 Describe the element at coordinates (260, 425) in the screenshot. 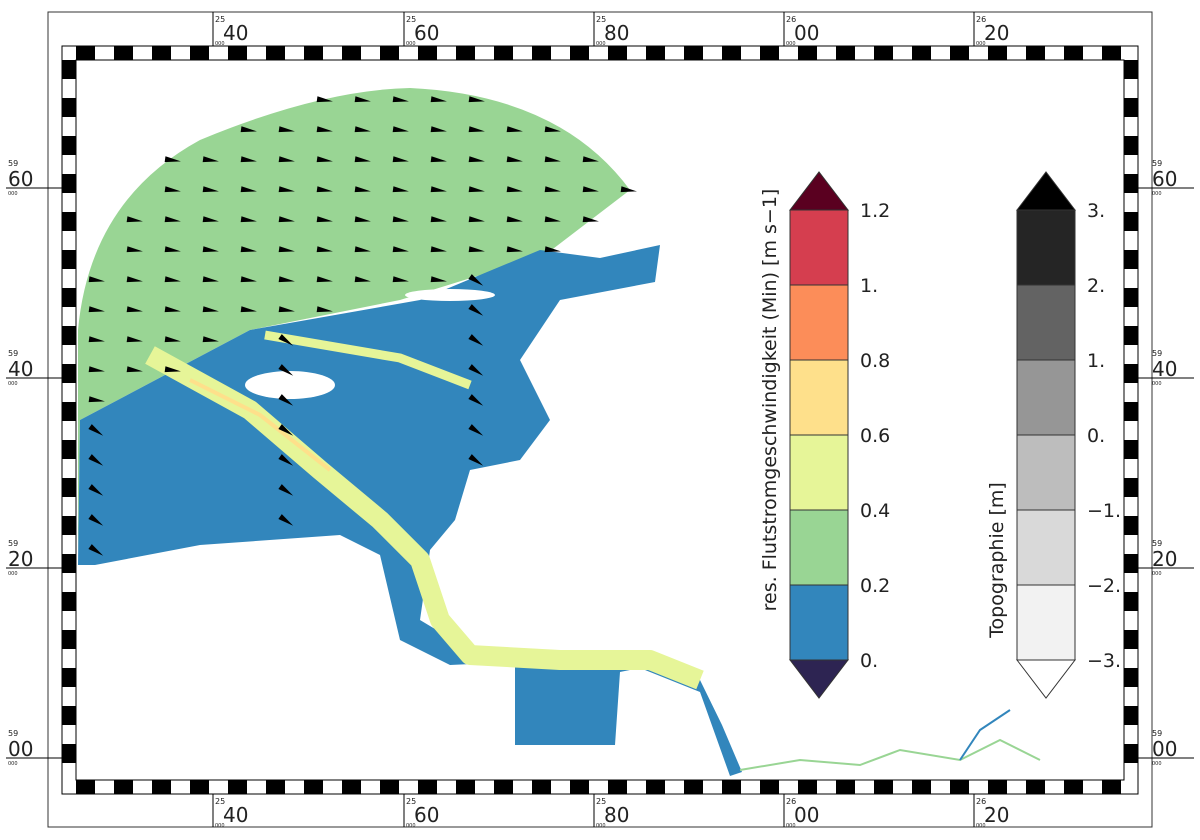

I see `channel-core` at that location.